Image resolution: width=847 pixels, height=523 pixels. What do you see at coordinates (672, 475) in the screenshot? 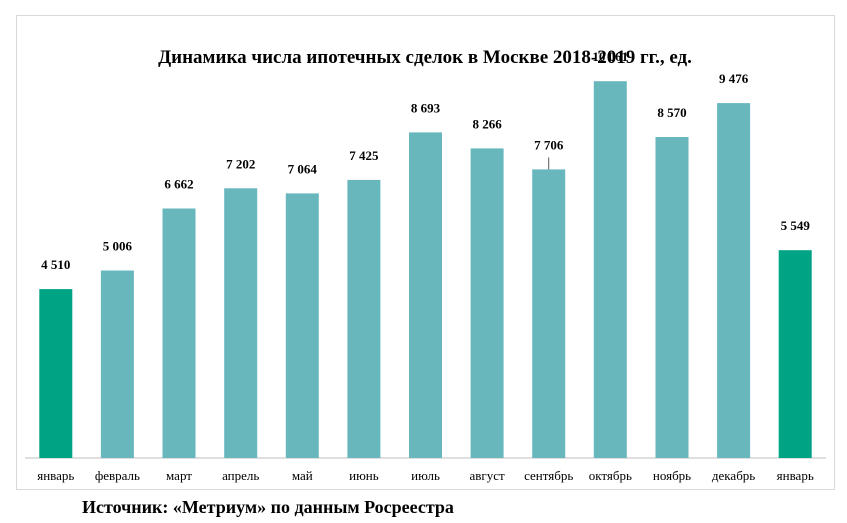
I see `tick-label-11: ноябрь` at bounding box center [672, 475].